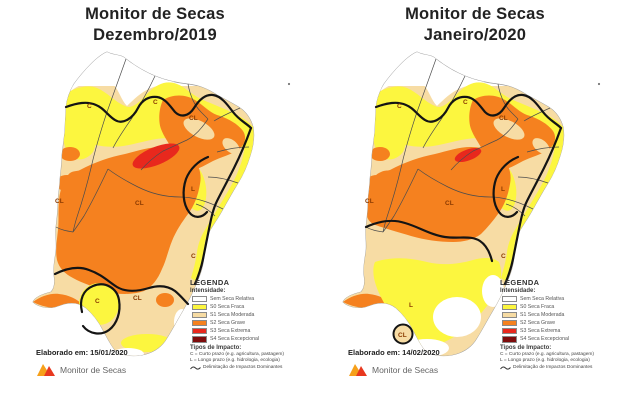 This screenshot has width=640, height=405. What do you see at coordinates (155, 25) in the screenshot?
I see `title-december-panel: Monitor de Secas Dezembro/2019` at bounding box center [155, 25].